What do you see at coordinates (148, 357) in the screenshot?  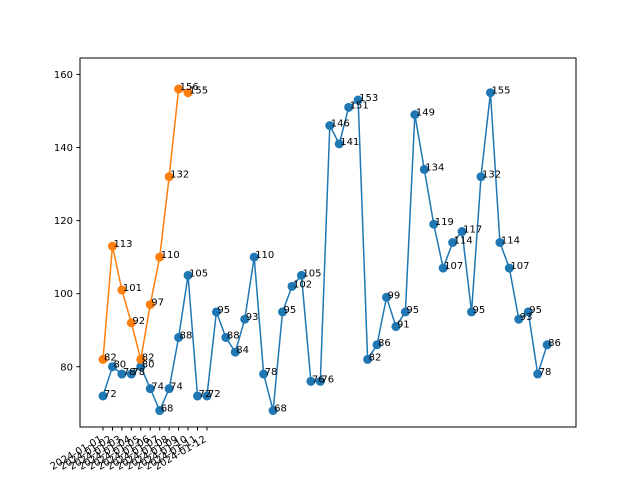 I see `series-2-data-label: 82` at bounding box center [148, 357].